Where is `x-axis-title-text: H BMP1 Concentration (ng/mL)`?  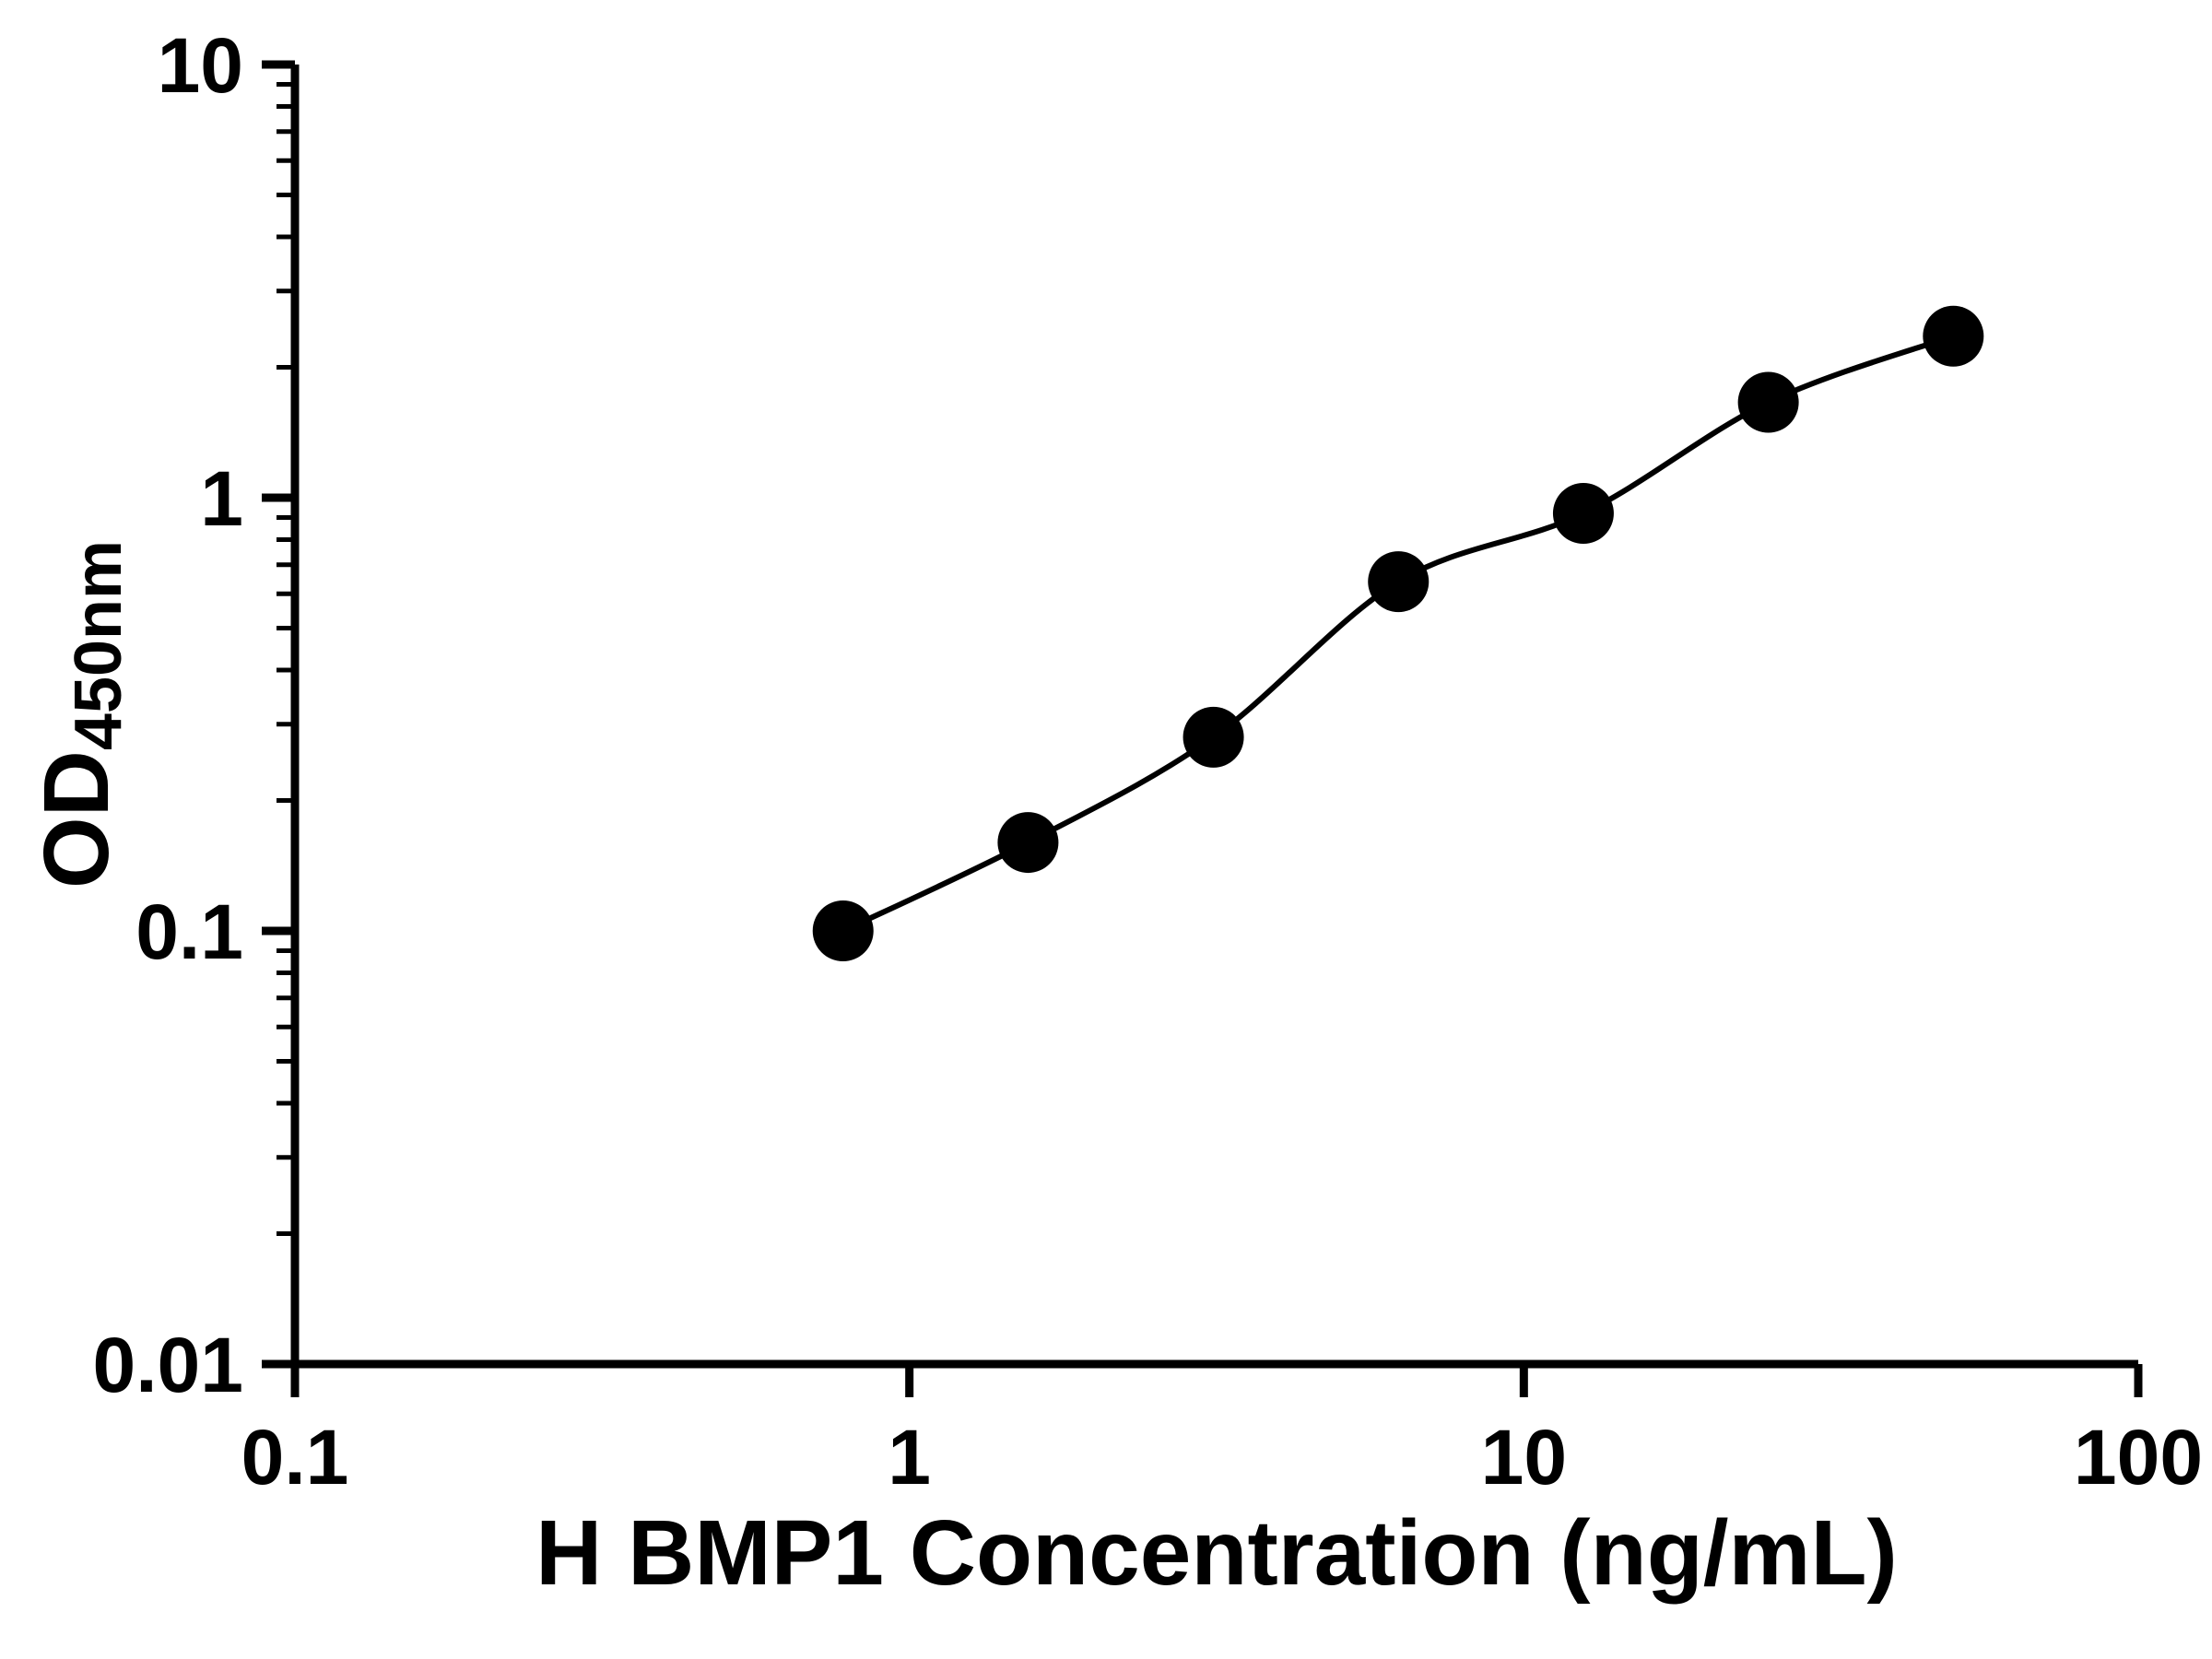
x-axis-title-text: H BMP1 Concentration (ng/mL) is located at coordinates (1216, 1553).